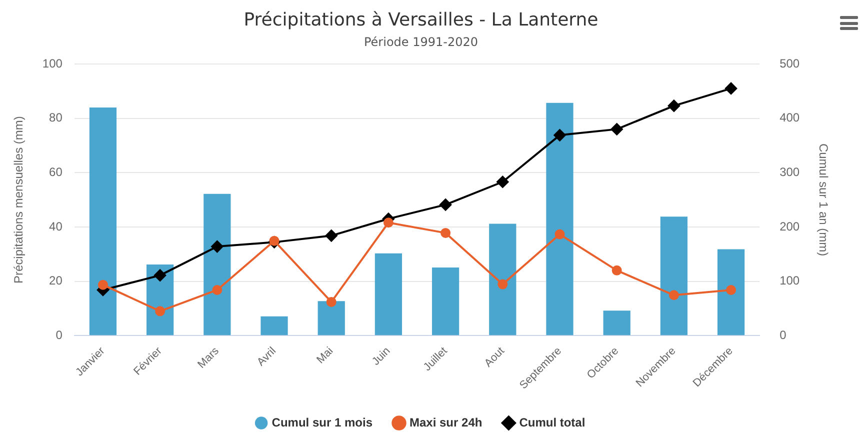 The image size is (864, 443). I want to click on x-tick-label: Mai, so click(325, 355).